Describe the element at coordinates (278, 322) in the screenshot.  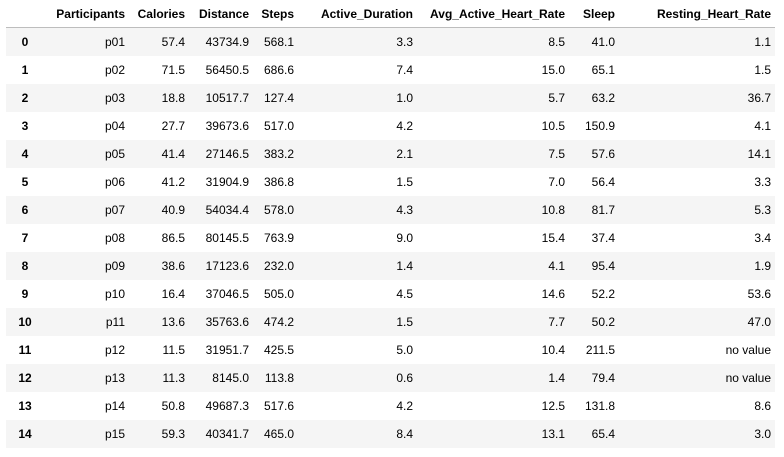
I see `steps-cell: 474.2` at that location.